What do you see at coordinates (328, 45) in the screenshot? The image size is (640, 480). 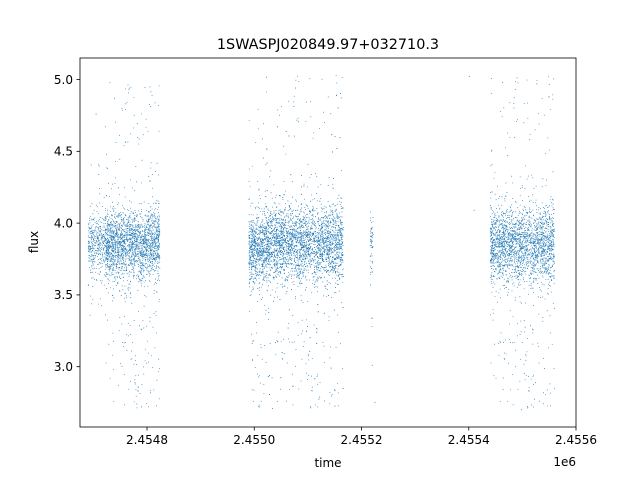 I see `chart-title: 1SWASPJ020849.97+032710.3` at bounding box center [328, 45].